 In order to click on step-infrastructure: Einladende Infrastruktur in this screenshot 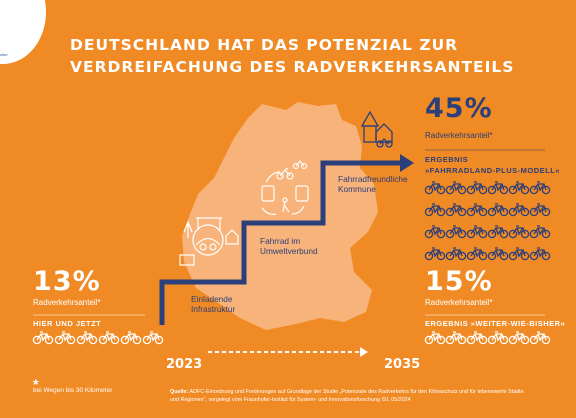, I will do `click(213, 304)`.